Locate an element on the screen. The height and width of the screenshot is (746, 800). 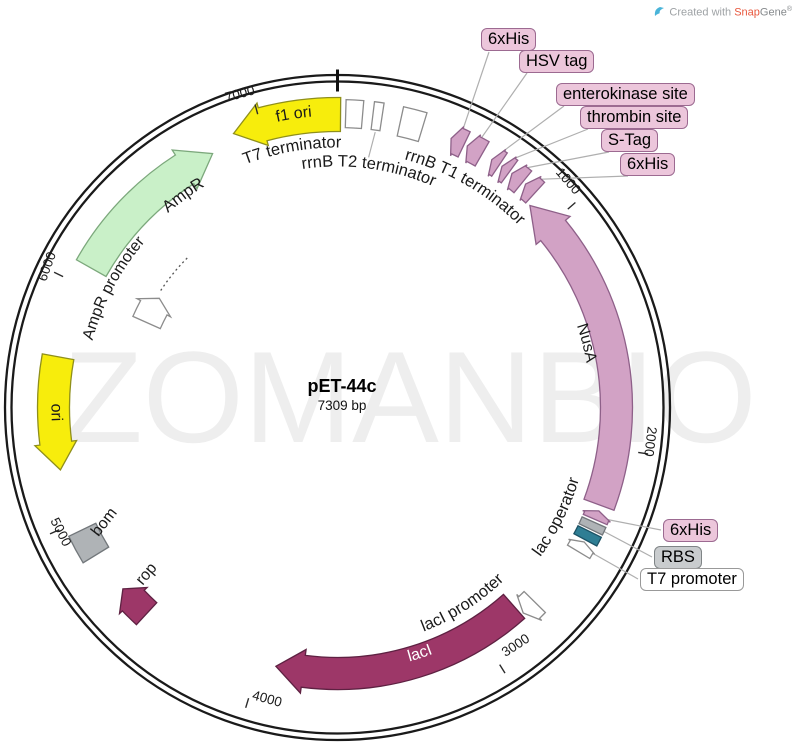
rrnbT1-feature is located at coordinates (412, 124).